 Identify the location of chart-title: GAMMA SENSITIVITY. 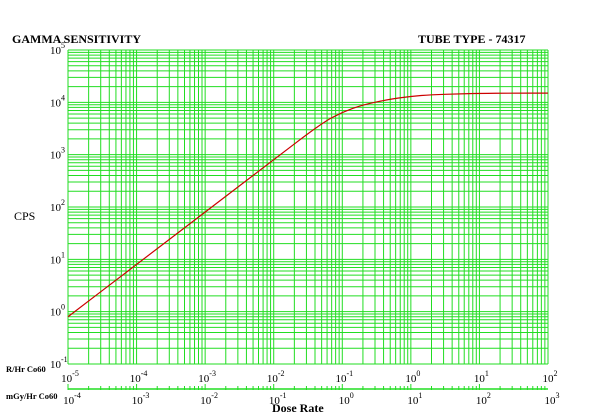
(76, 39).